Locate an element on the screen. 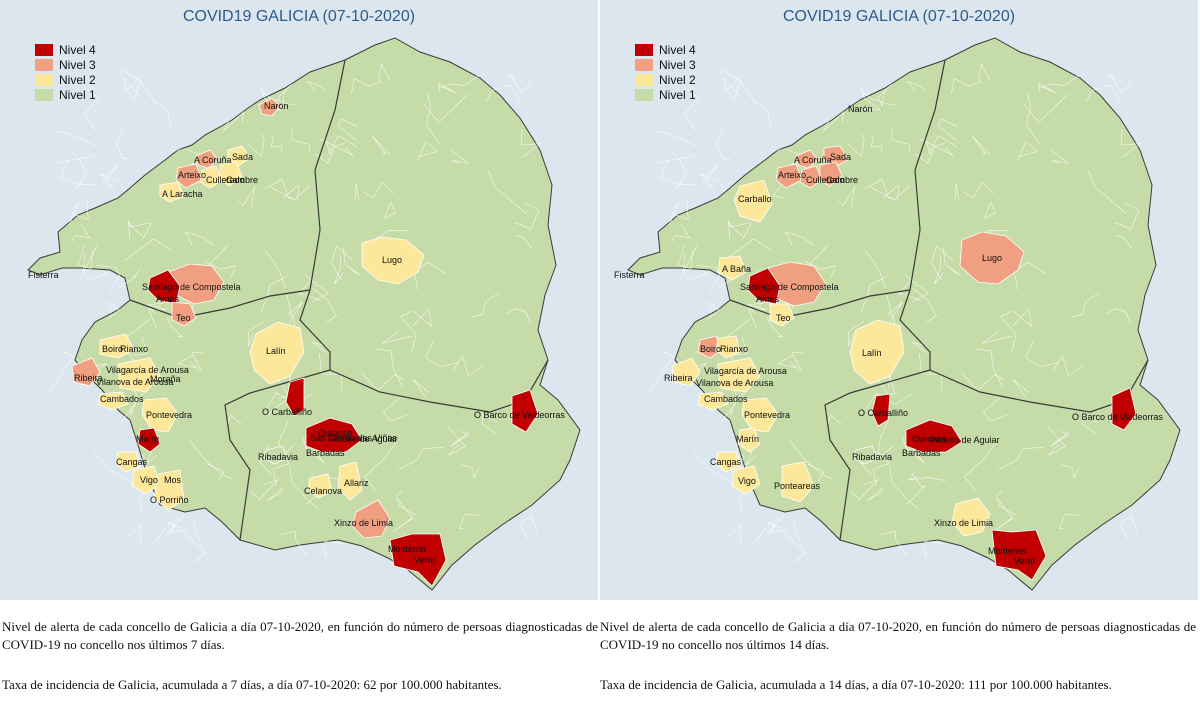 The width and height of the screenshot is (1200, 720). place-label: Xinzo de Limia is located at coordinates (963, 523).